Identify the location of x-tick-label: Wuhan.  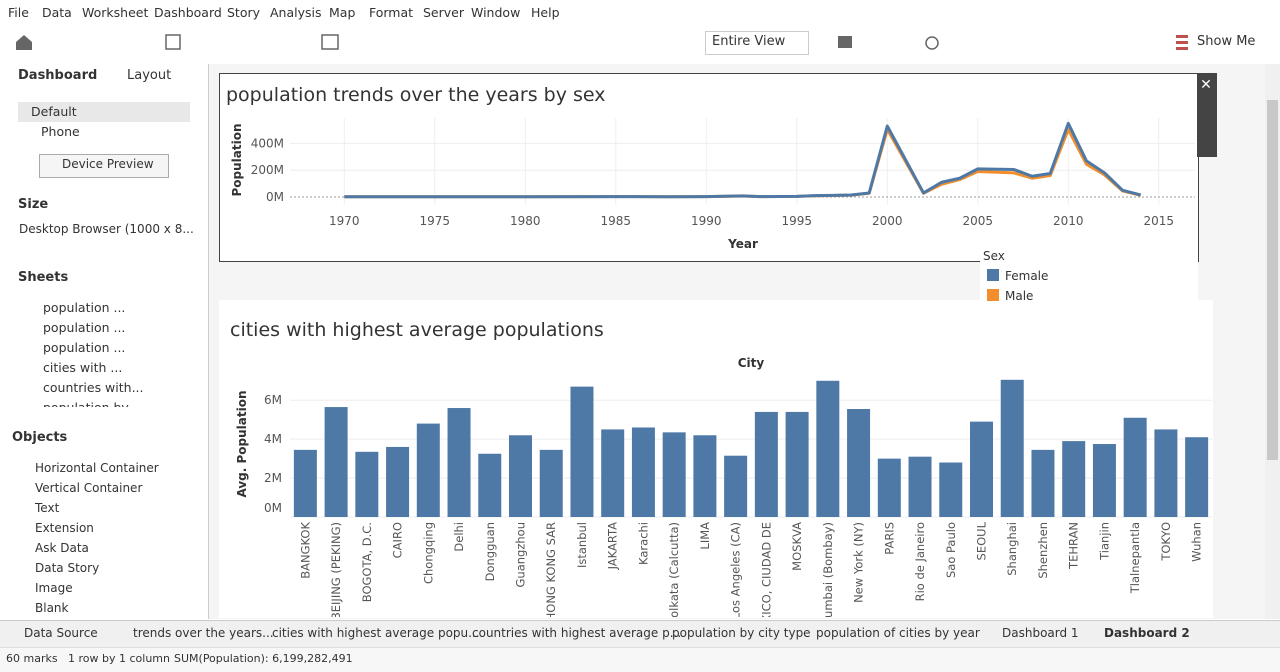
(1197, 542).